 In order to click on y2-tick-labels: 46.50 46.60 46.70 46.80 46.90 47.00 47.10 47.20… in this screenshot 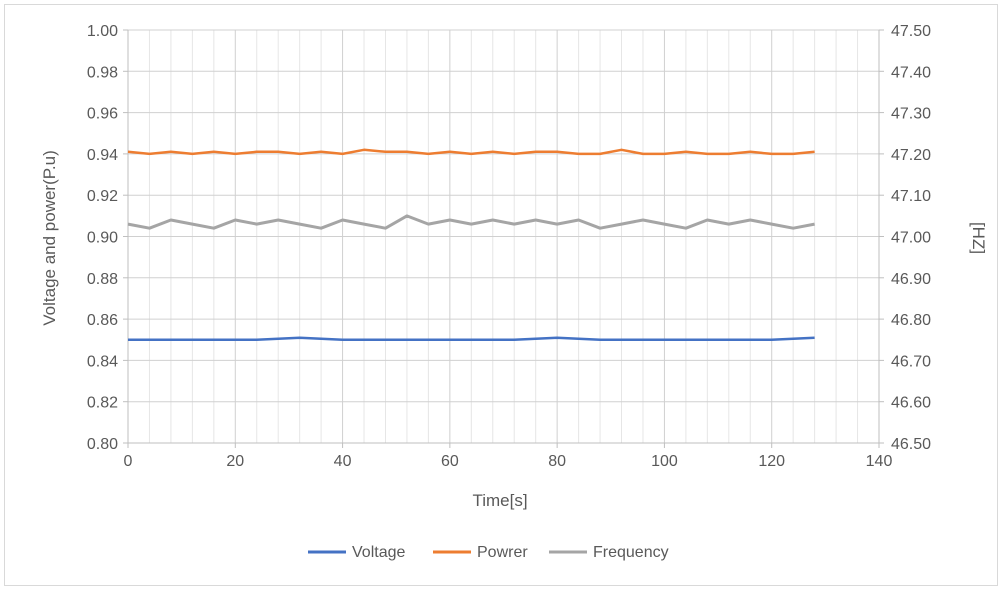, I will do `click(911, 238)`.